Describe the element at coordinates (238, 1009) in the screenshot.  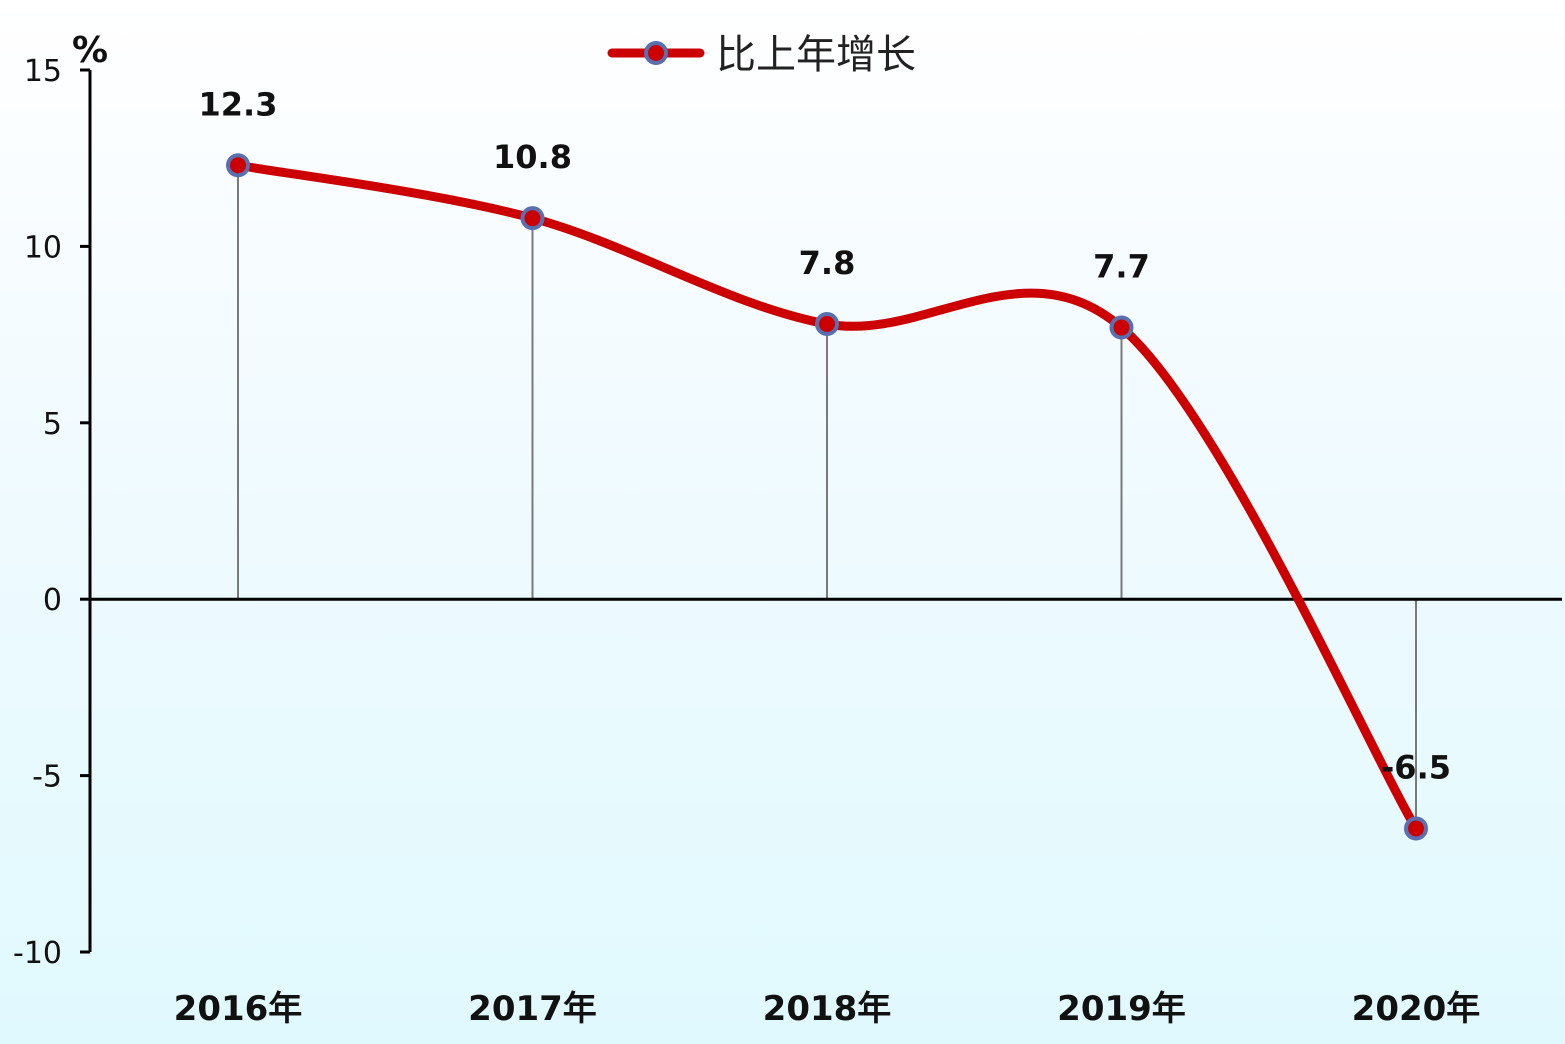
I see `x-axis-label: 2016年` at that location.